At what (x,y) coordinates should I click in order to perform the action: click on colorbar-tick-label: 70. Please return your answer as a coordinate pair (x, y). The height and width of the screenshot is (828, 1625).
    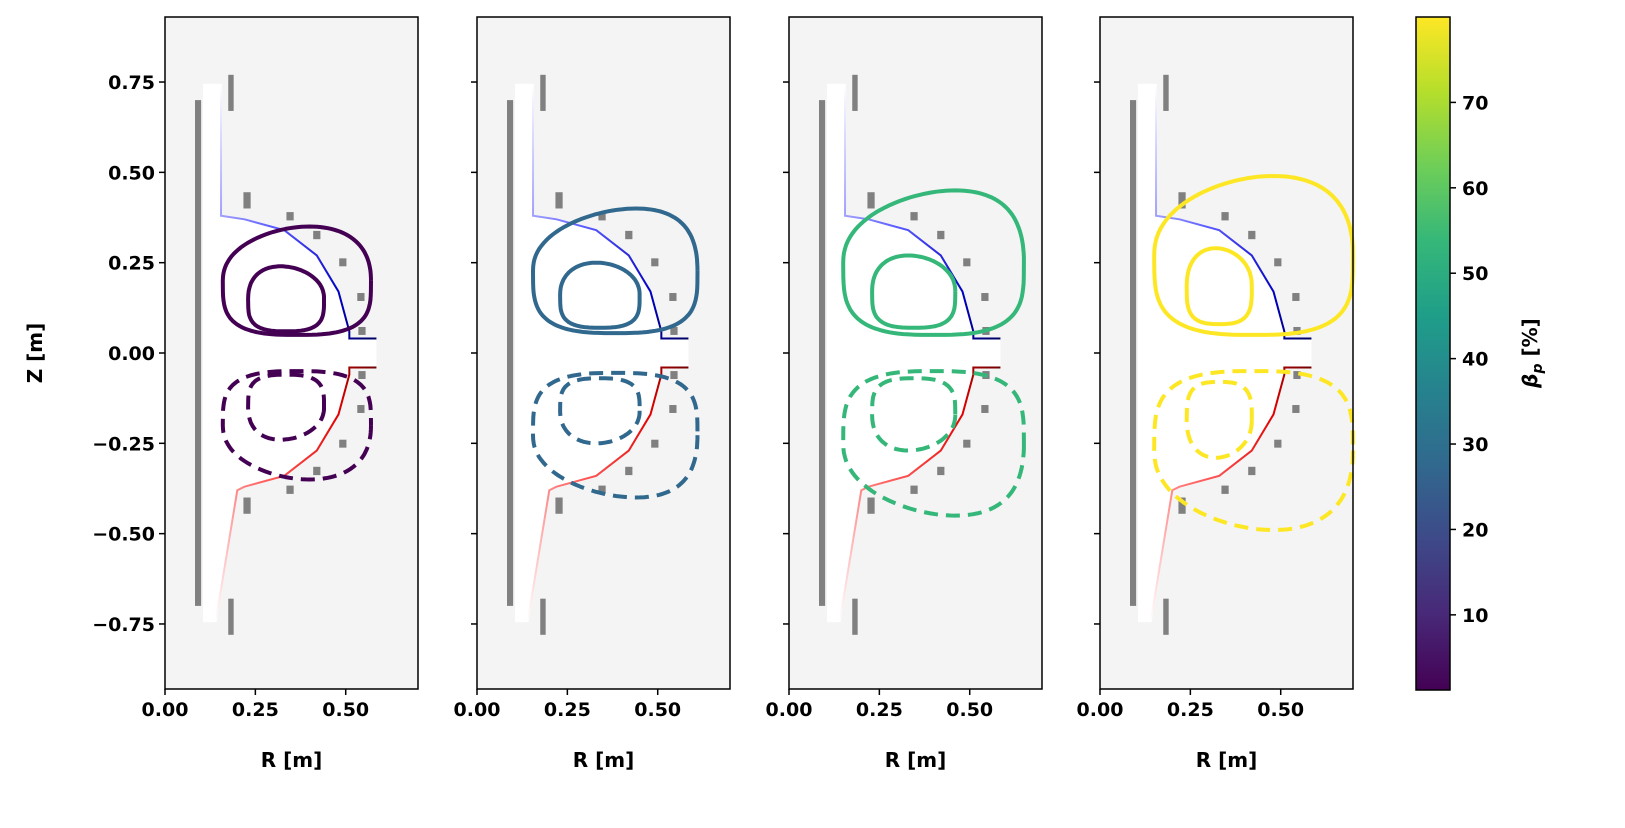
    Looking at the image, I should click on (1475, 103).